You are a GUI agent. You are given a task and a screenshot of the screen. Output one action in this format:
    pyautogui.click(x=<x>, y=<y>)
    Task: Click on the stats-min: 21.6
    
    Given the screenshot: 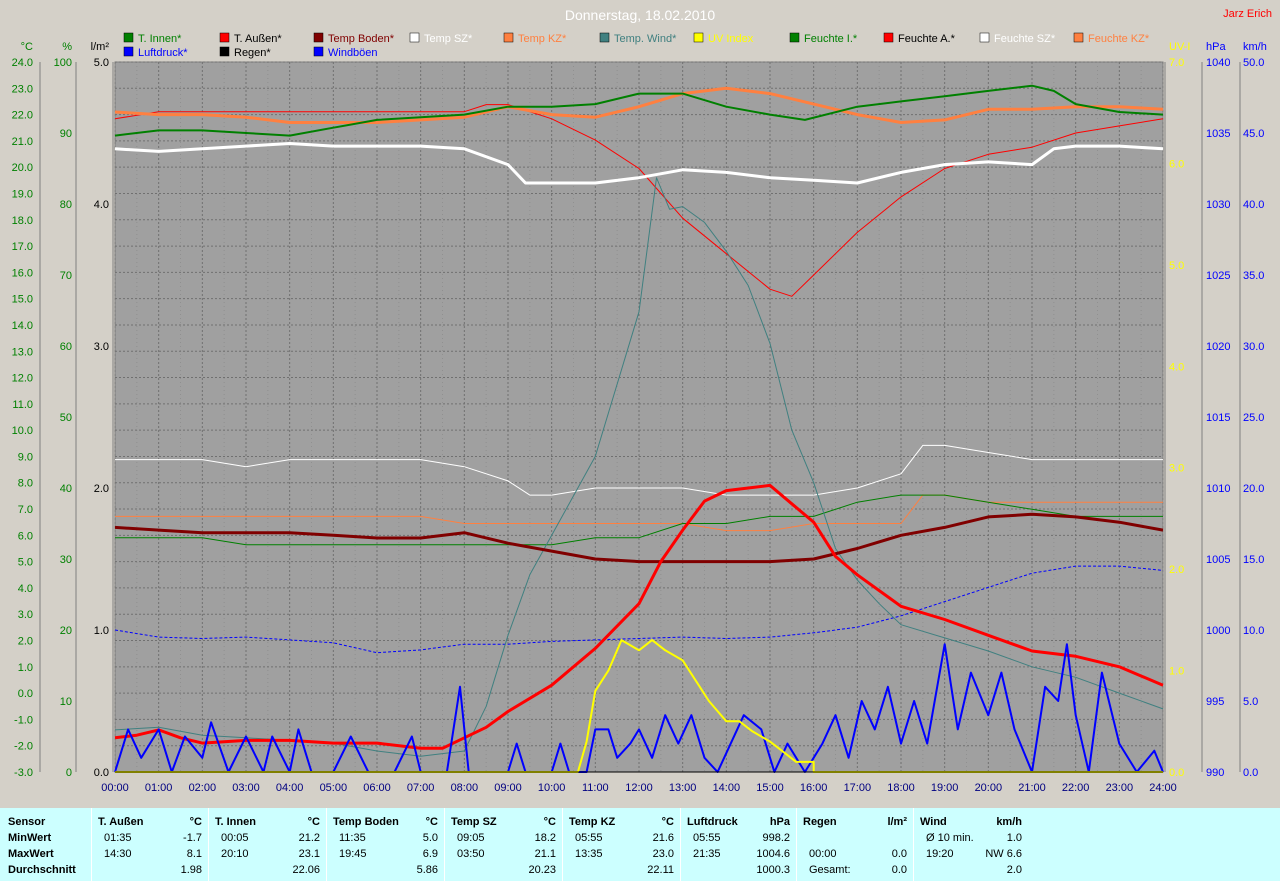 What is the action you would take?
    pyautogui.click(x=663, y=838)
    